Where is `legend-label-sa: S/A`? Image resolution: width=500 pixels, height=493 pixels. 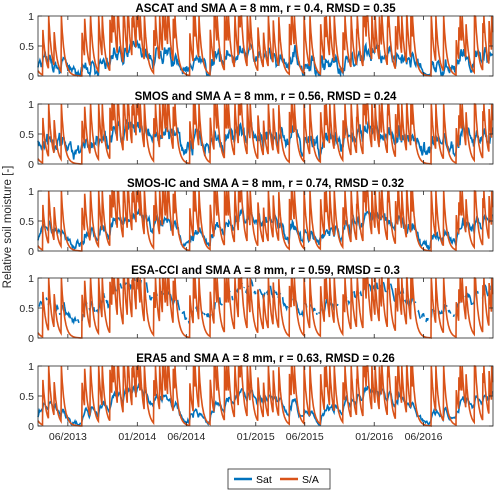
legend-label-sa: S/A is located at coordinates (310, 480).